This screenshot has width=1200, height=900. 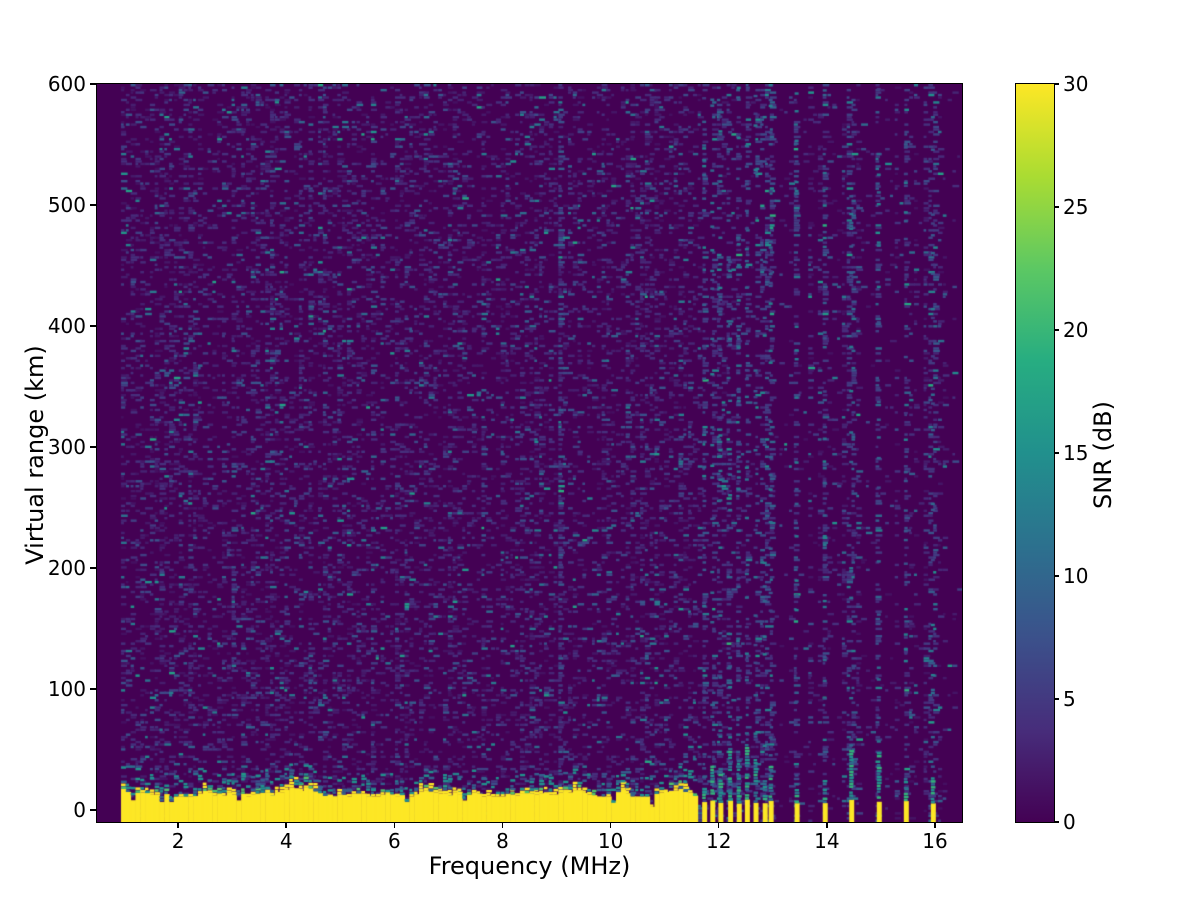 I want to click on y-tick-label: 200, so click(x=66, y=567).